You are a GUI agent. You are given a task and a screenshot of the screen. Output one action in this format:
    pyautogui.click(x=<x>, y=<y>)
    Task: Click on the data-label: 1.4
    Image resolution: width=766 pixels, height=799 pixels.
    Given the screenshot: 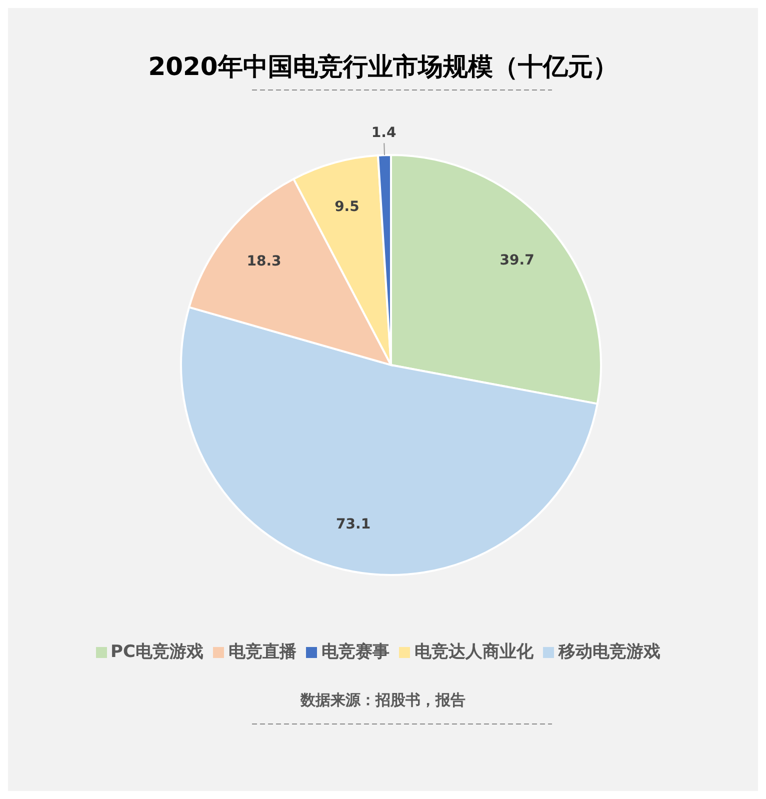 What is the action you would take?
    pyautogui.click(x=383, y=133)
    